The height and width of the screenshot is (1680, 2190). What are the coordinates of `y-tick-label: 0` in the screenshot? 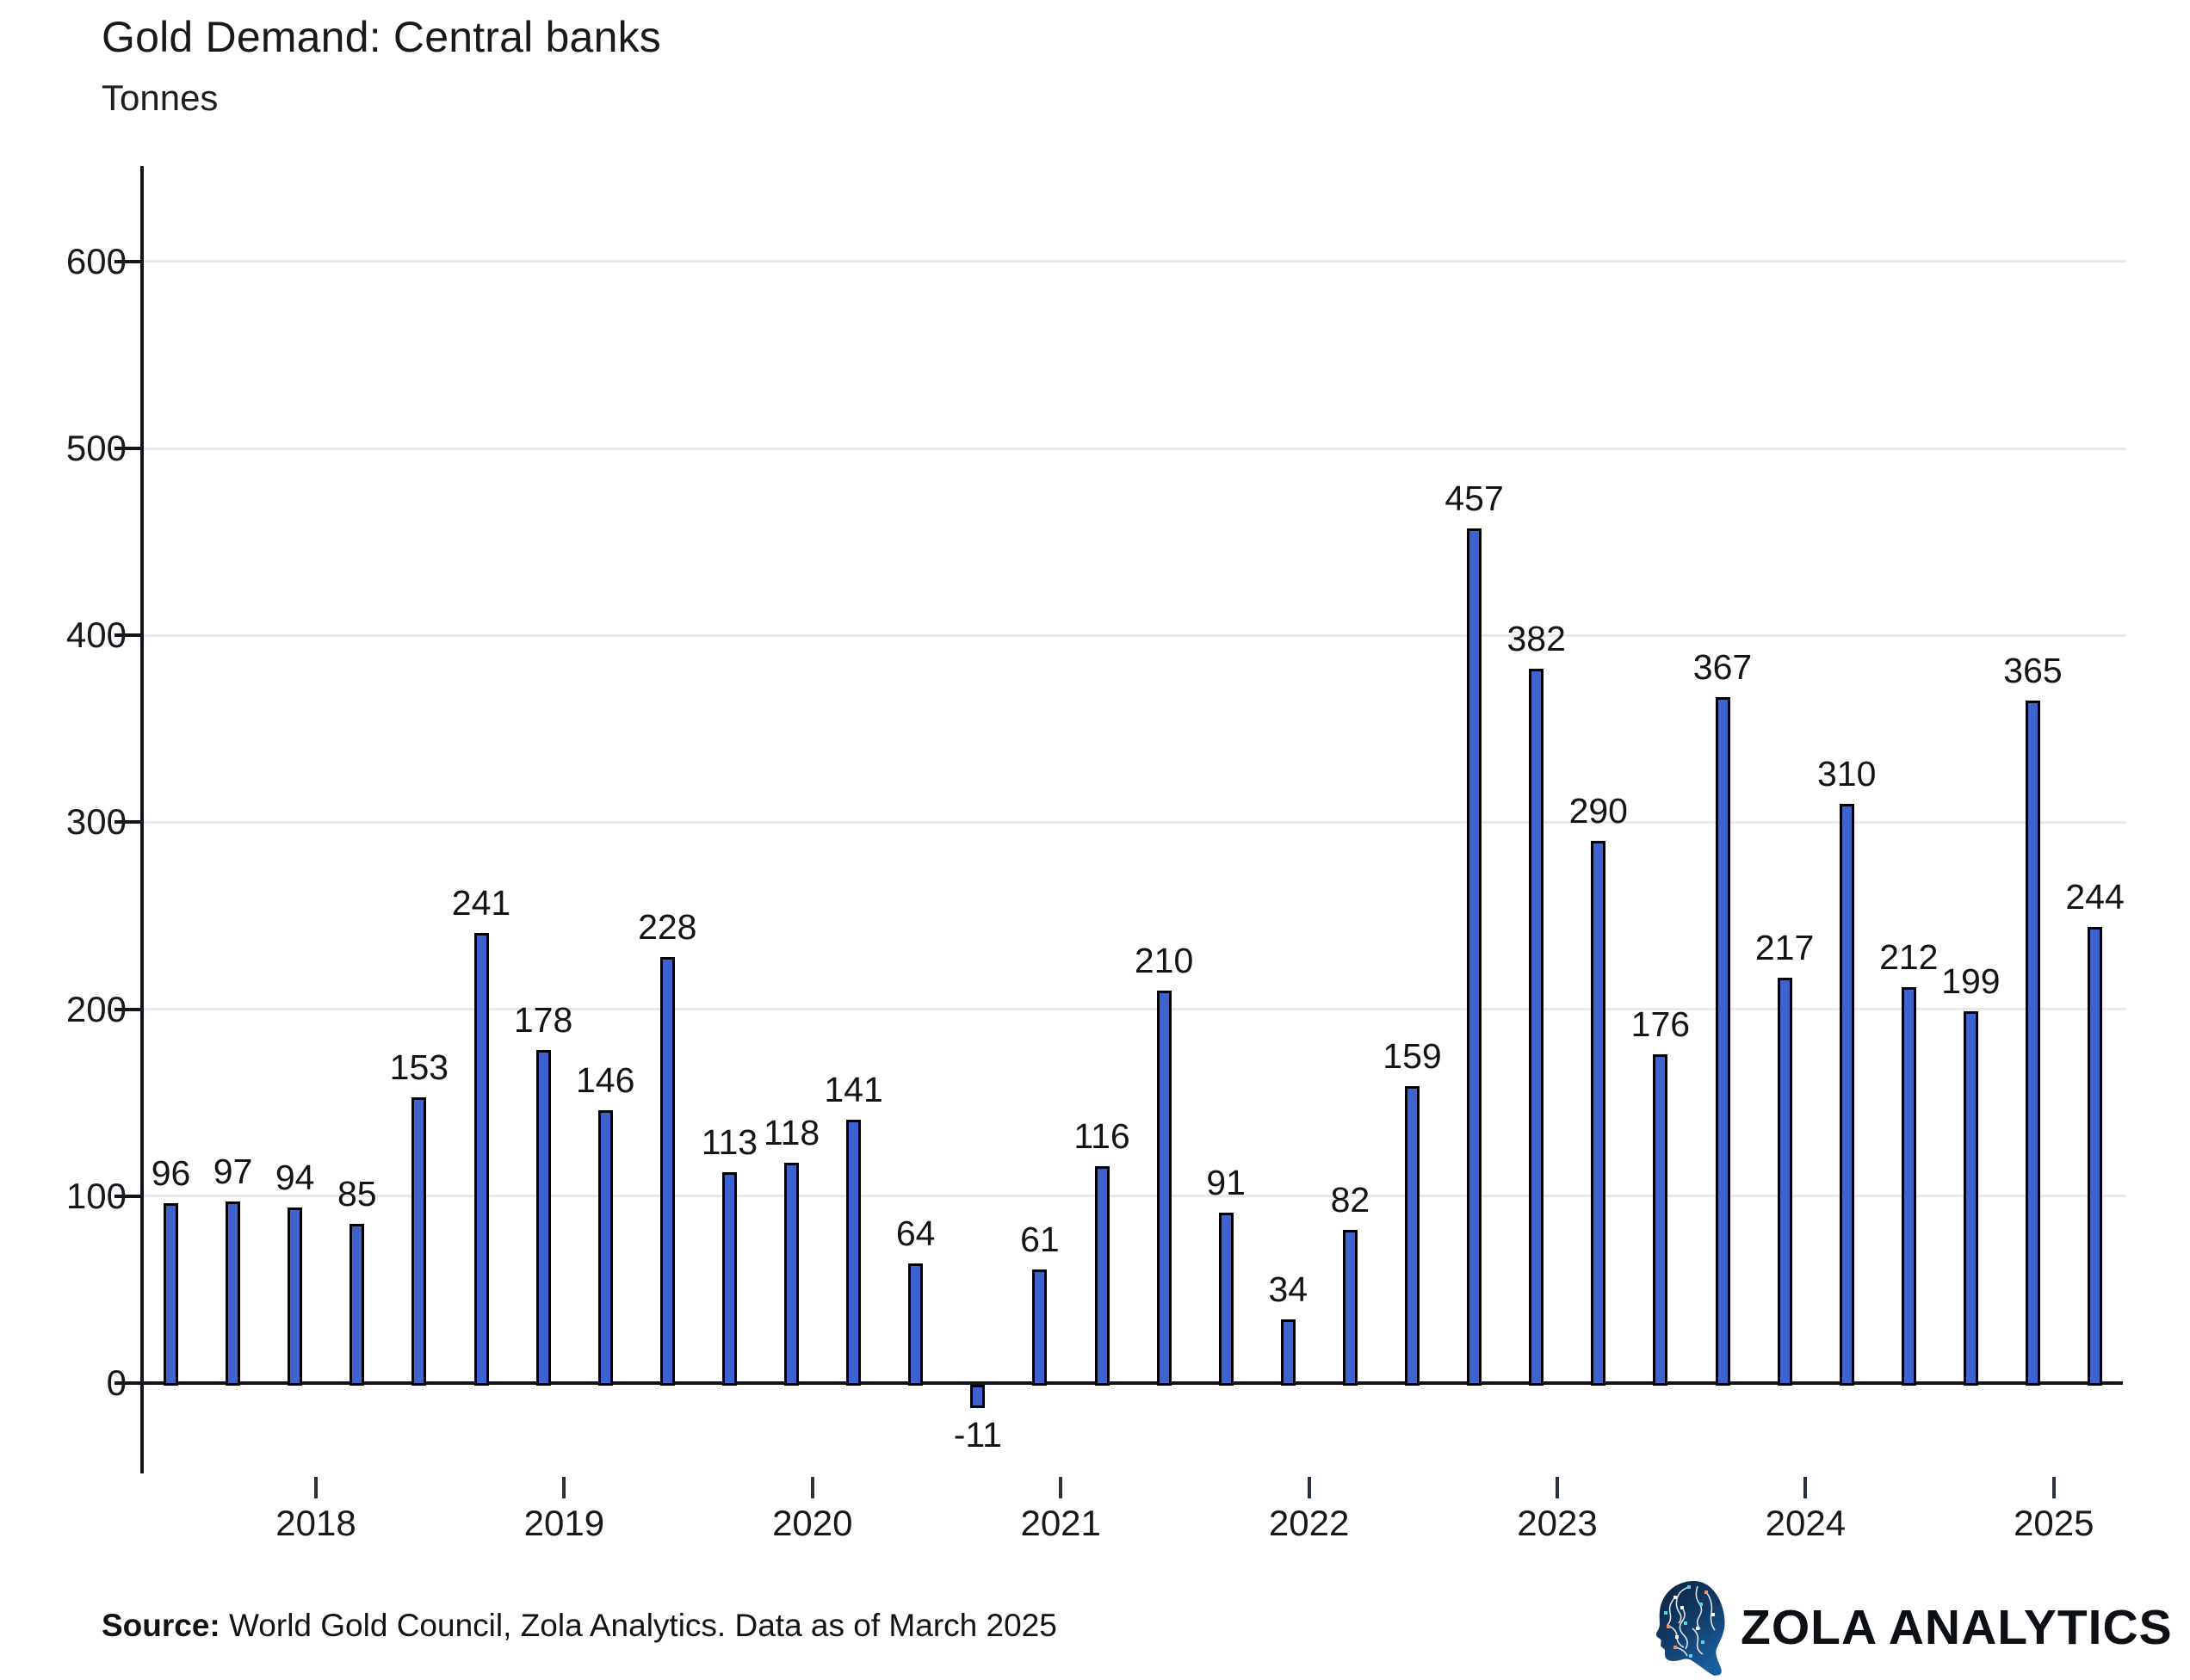 It's located at (116, 1382).